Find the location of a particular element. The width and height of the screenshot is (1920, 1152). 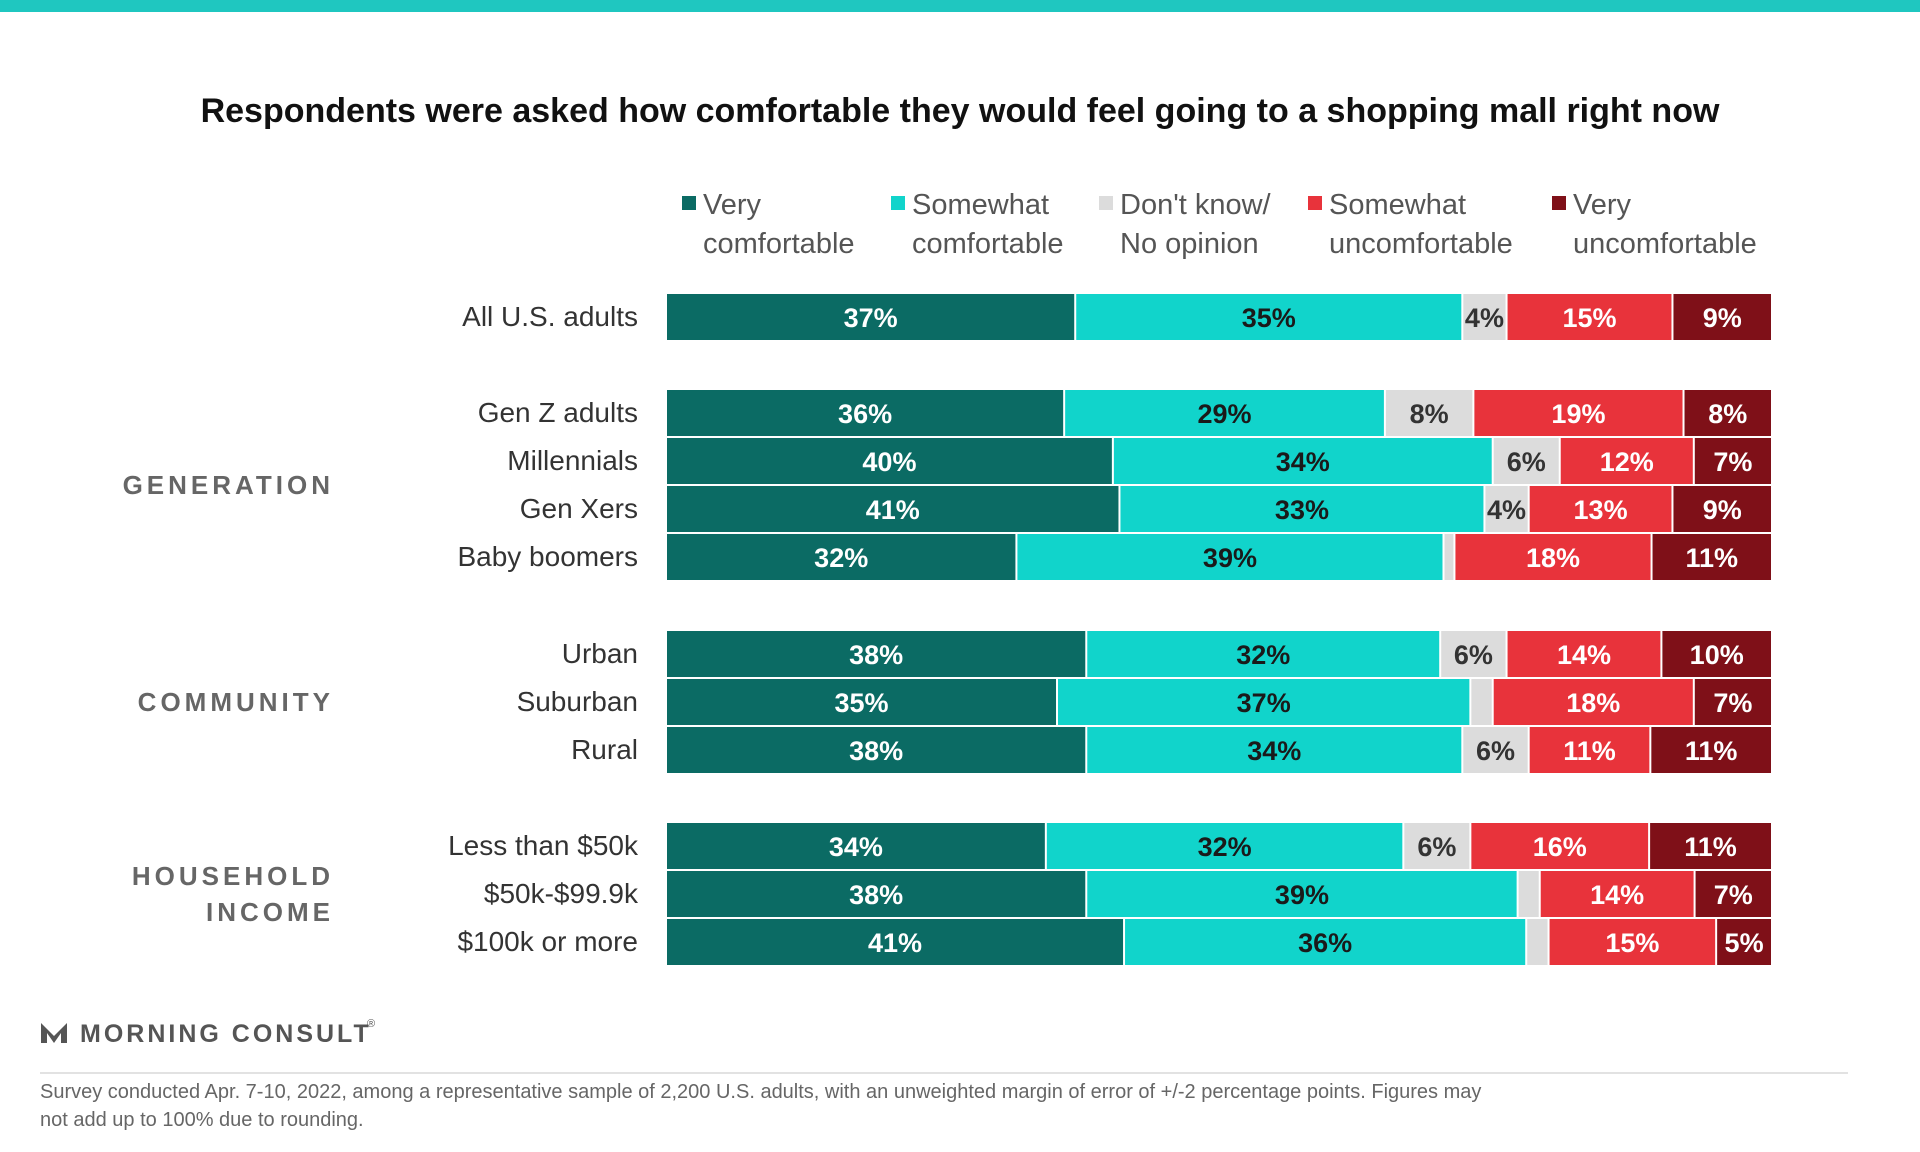

bar-segment-urban-somewhat-comfortable is located at coordinates (1263, 654).